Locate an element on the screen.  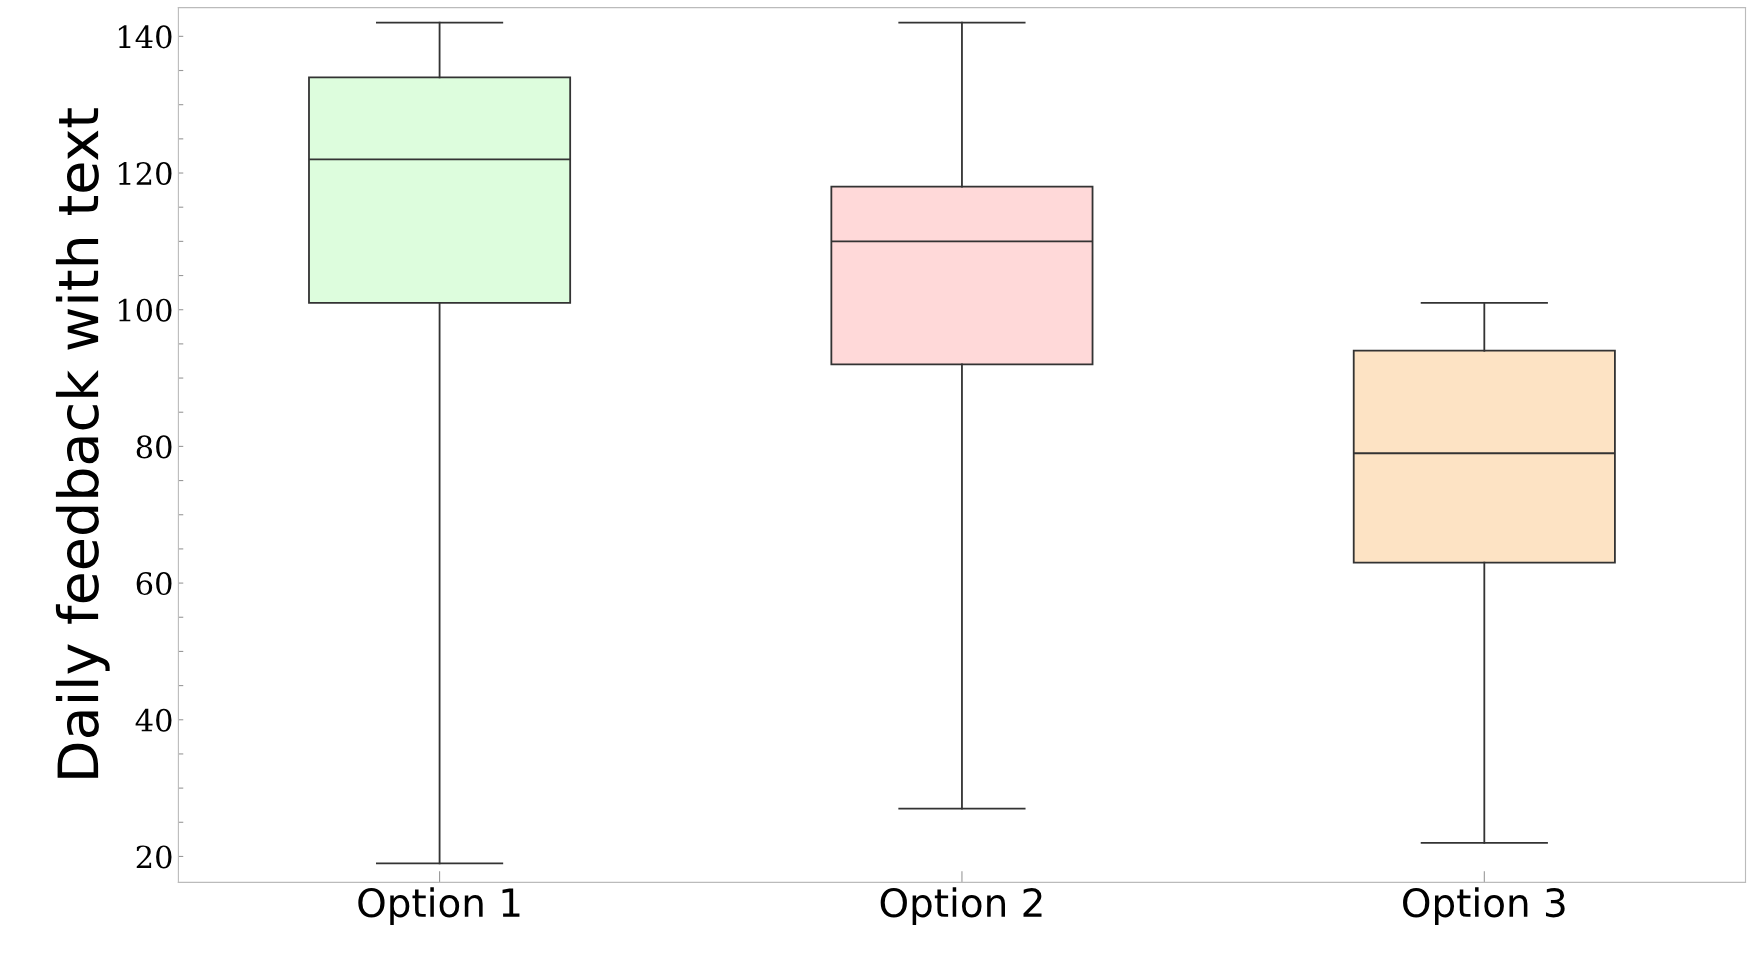
y-tick-label: 60 is located at coordinates (154, 584).